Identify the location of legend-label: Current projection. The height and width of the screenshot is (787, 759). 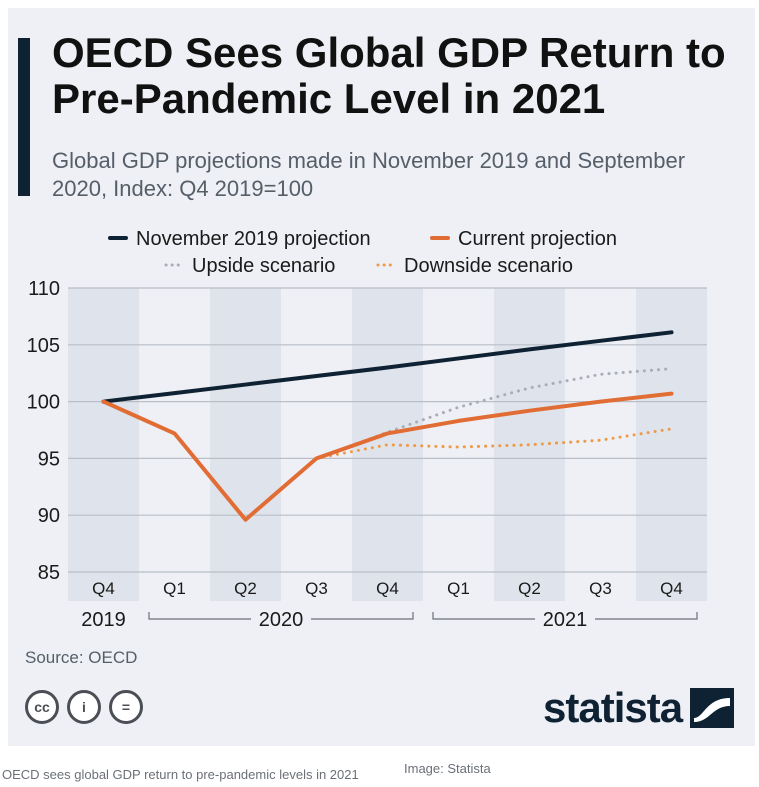
(537, 239).